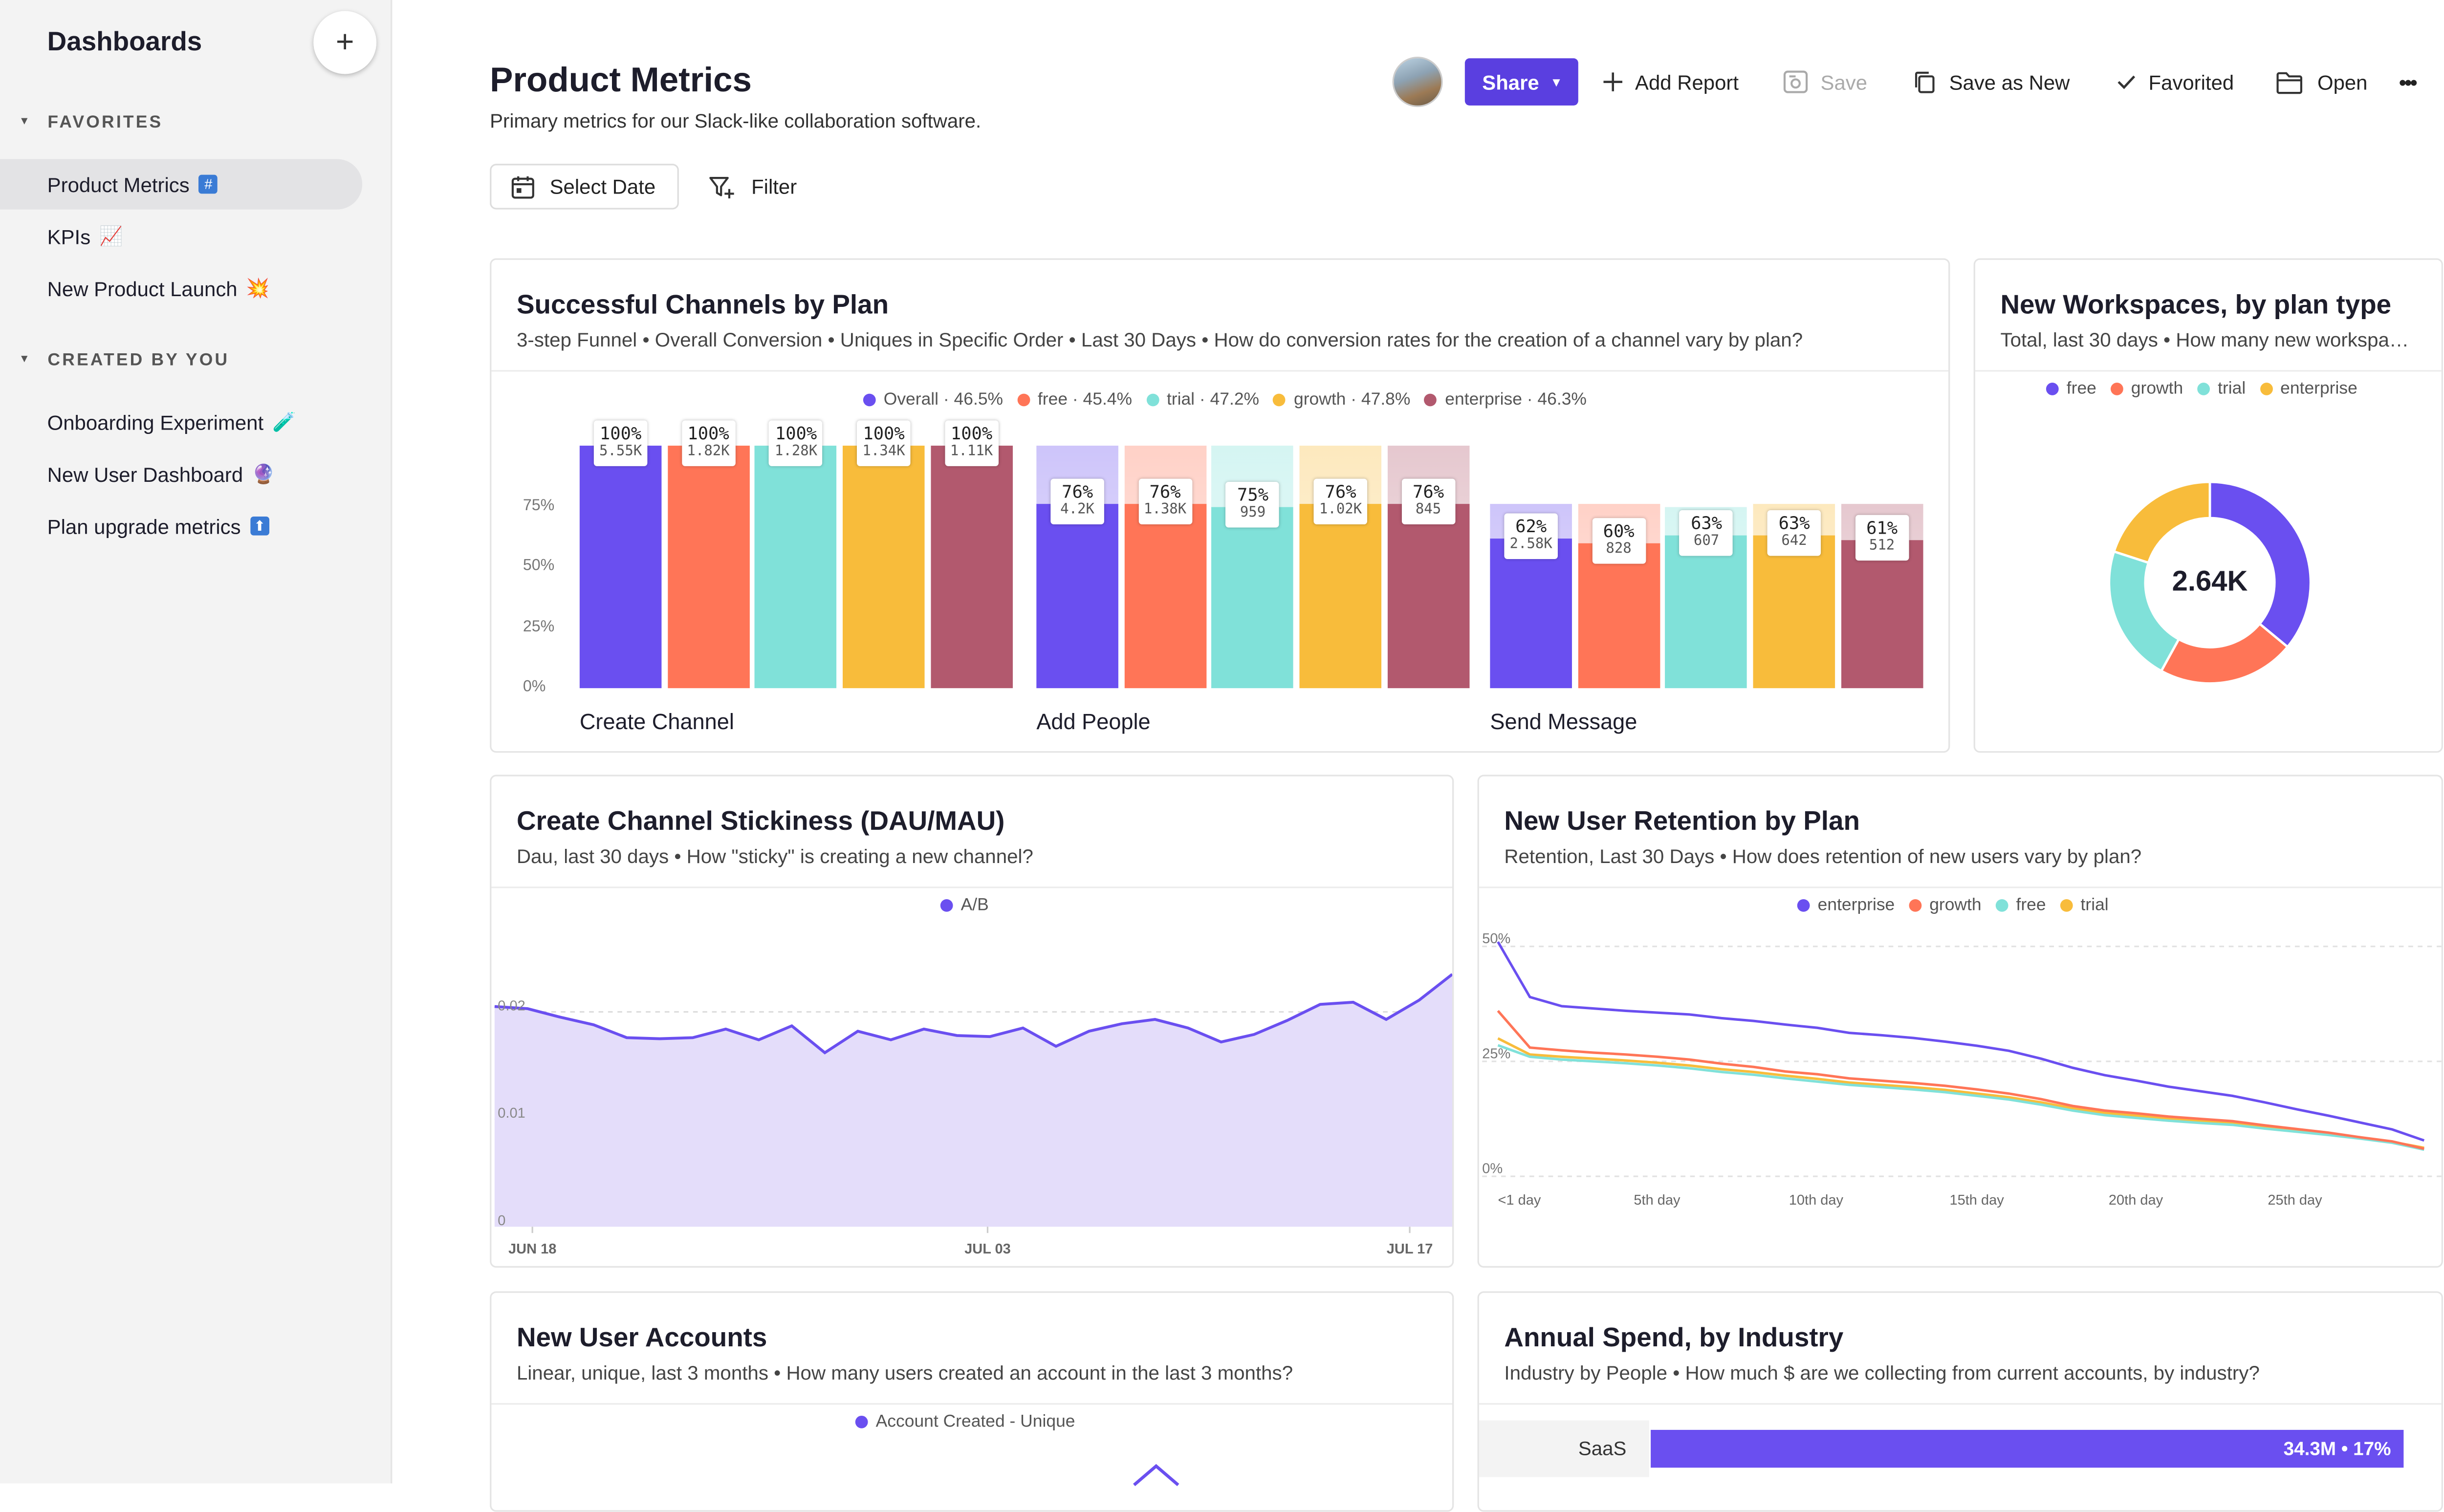 The image size is (2444, 1512). Describe the element at coordinates (973, 1014) in the screenshot. I see `series-line-ab` at that location.